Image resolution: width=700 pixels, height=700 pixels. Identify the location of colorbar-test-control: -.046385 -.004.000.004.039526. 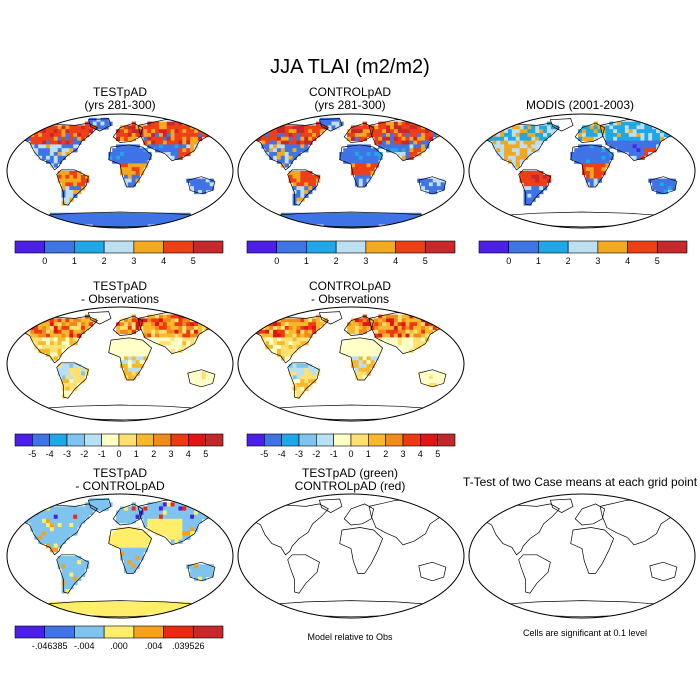
(119, 638).